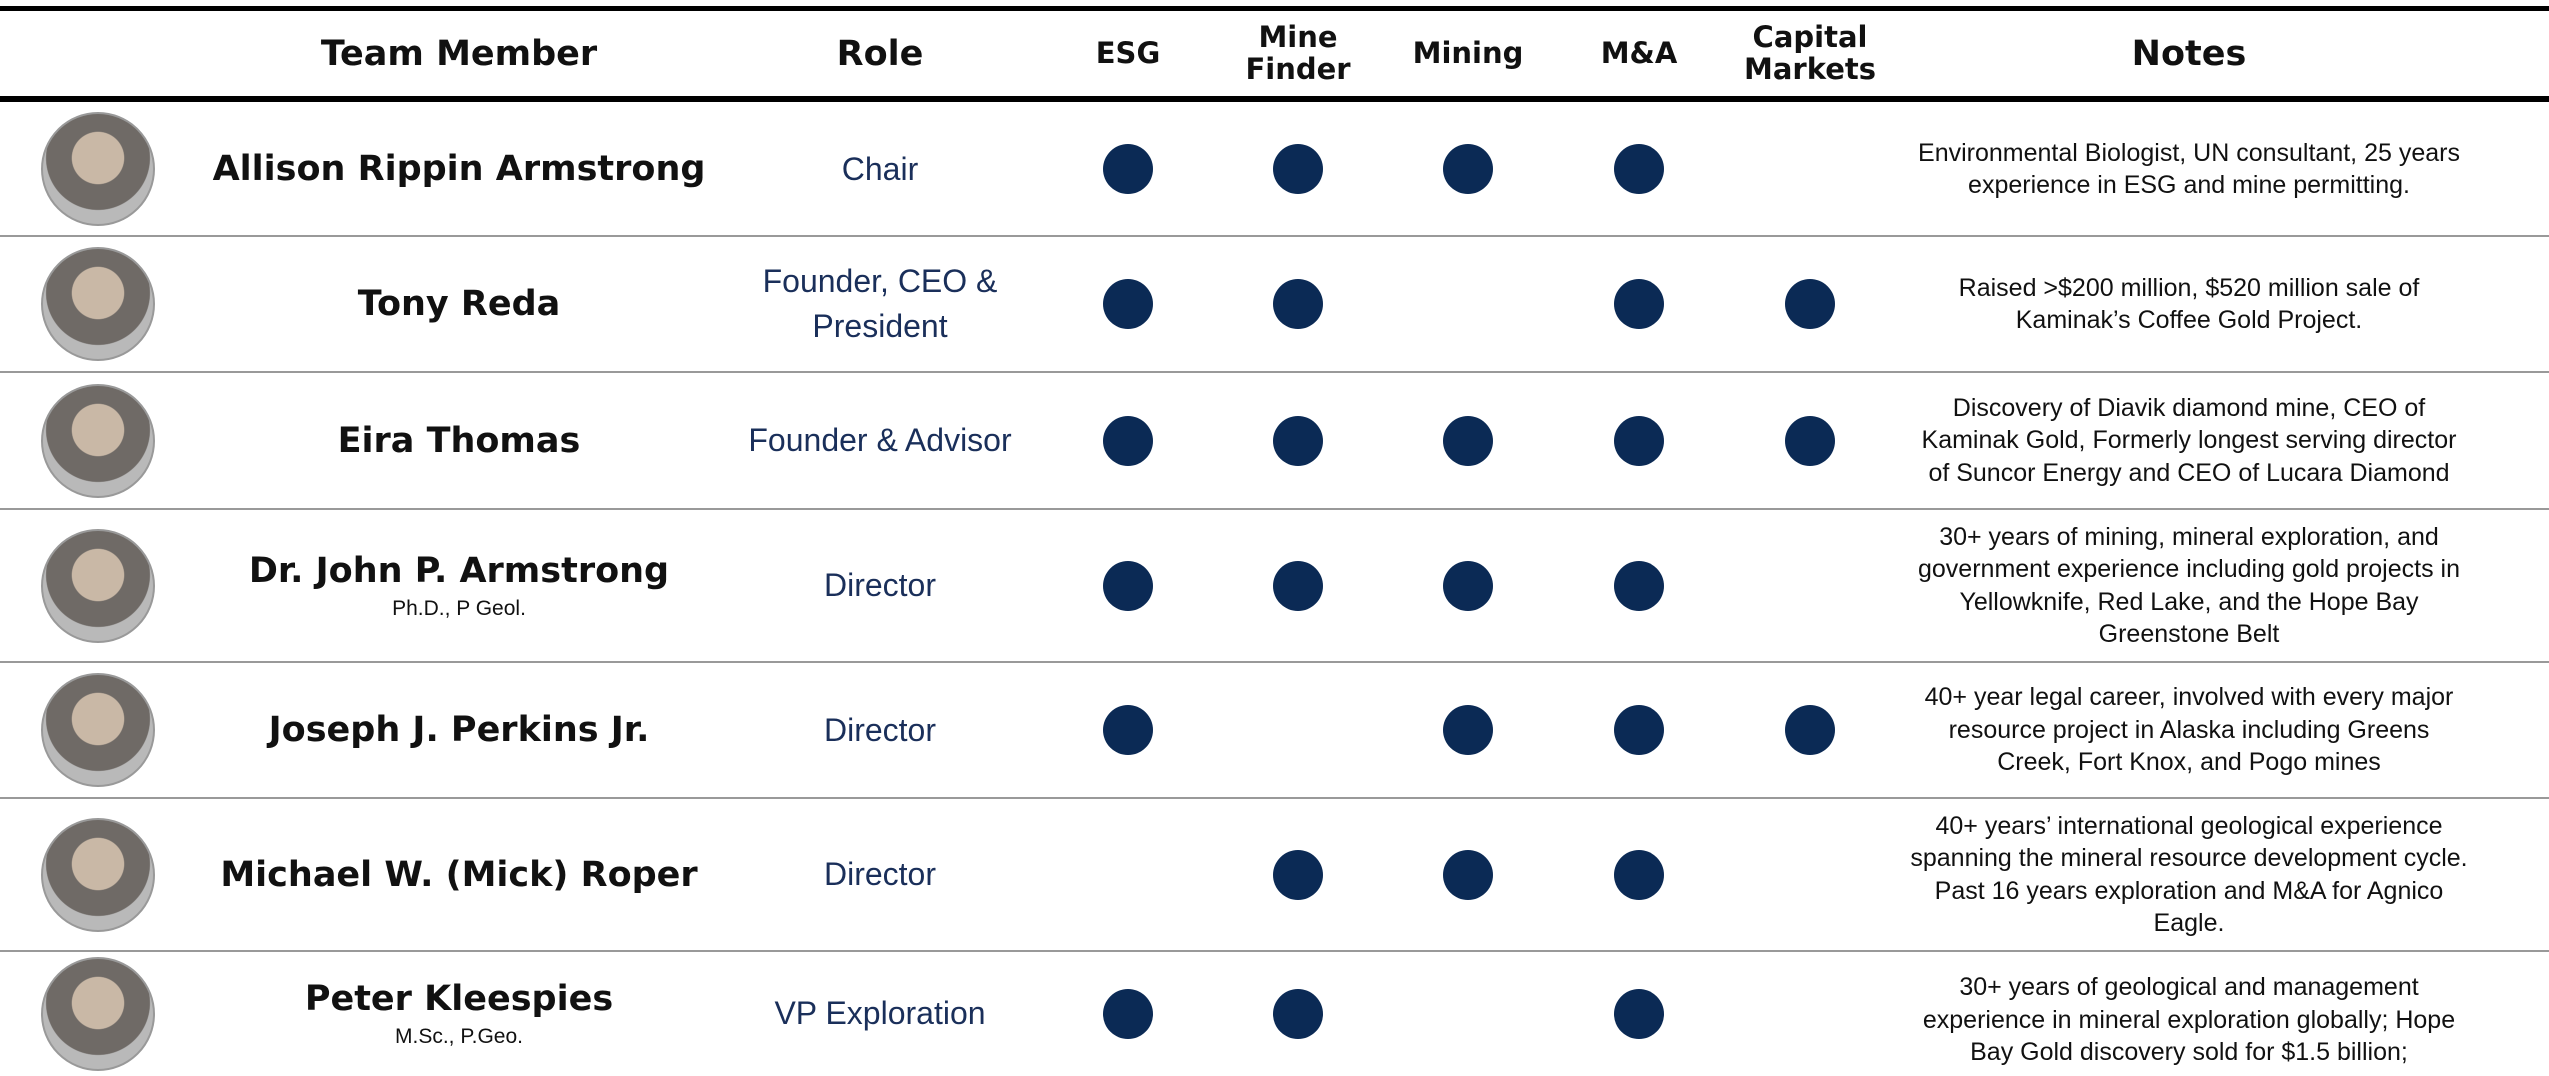 The image size is (2549, 1076). I want to click on member-name: Allison Rippin Armstrong, so click(459, 169).